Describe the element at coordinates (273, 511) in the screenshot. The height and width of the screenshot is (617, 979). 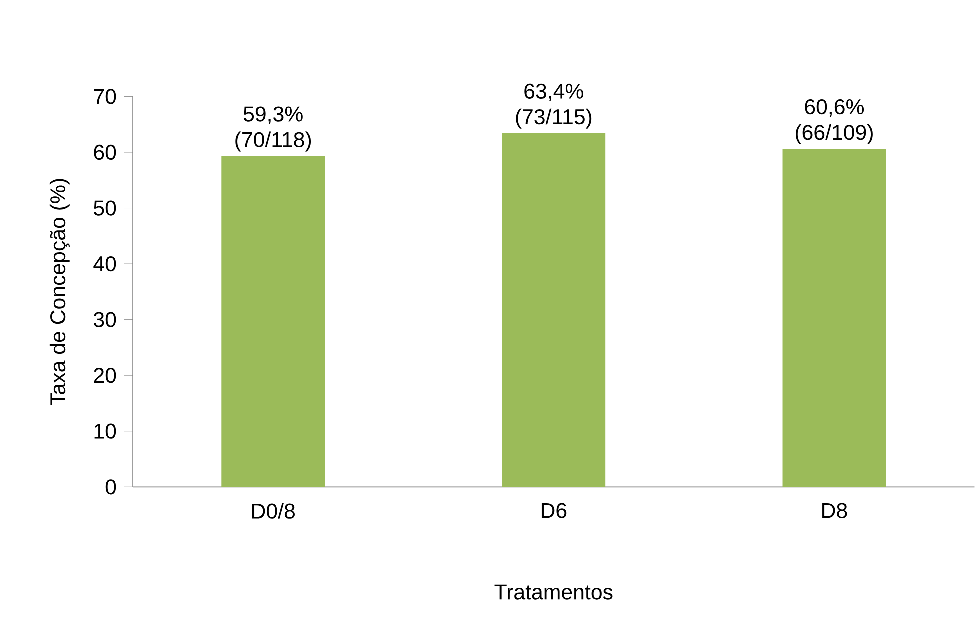
I see `x-tick-label: D0/8` at that location.